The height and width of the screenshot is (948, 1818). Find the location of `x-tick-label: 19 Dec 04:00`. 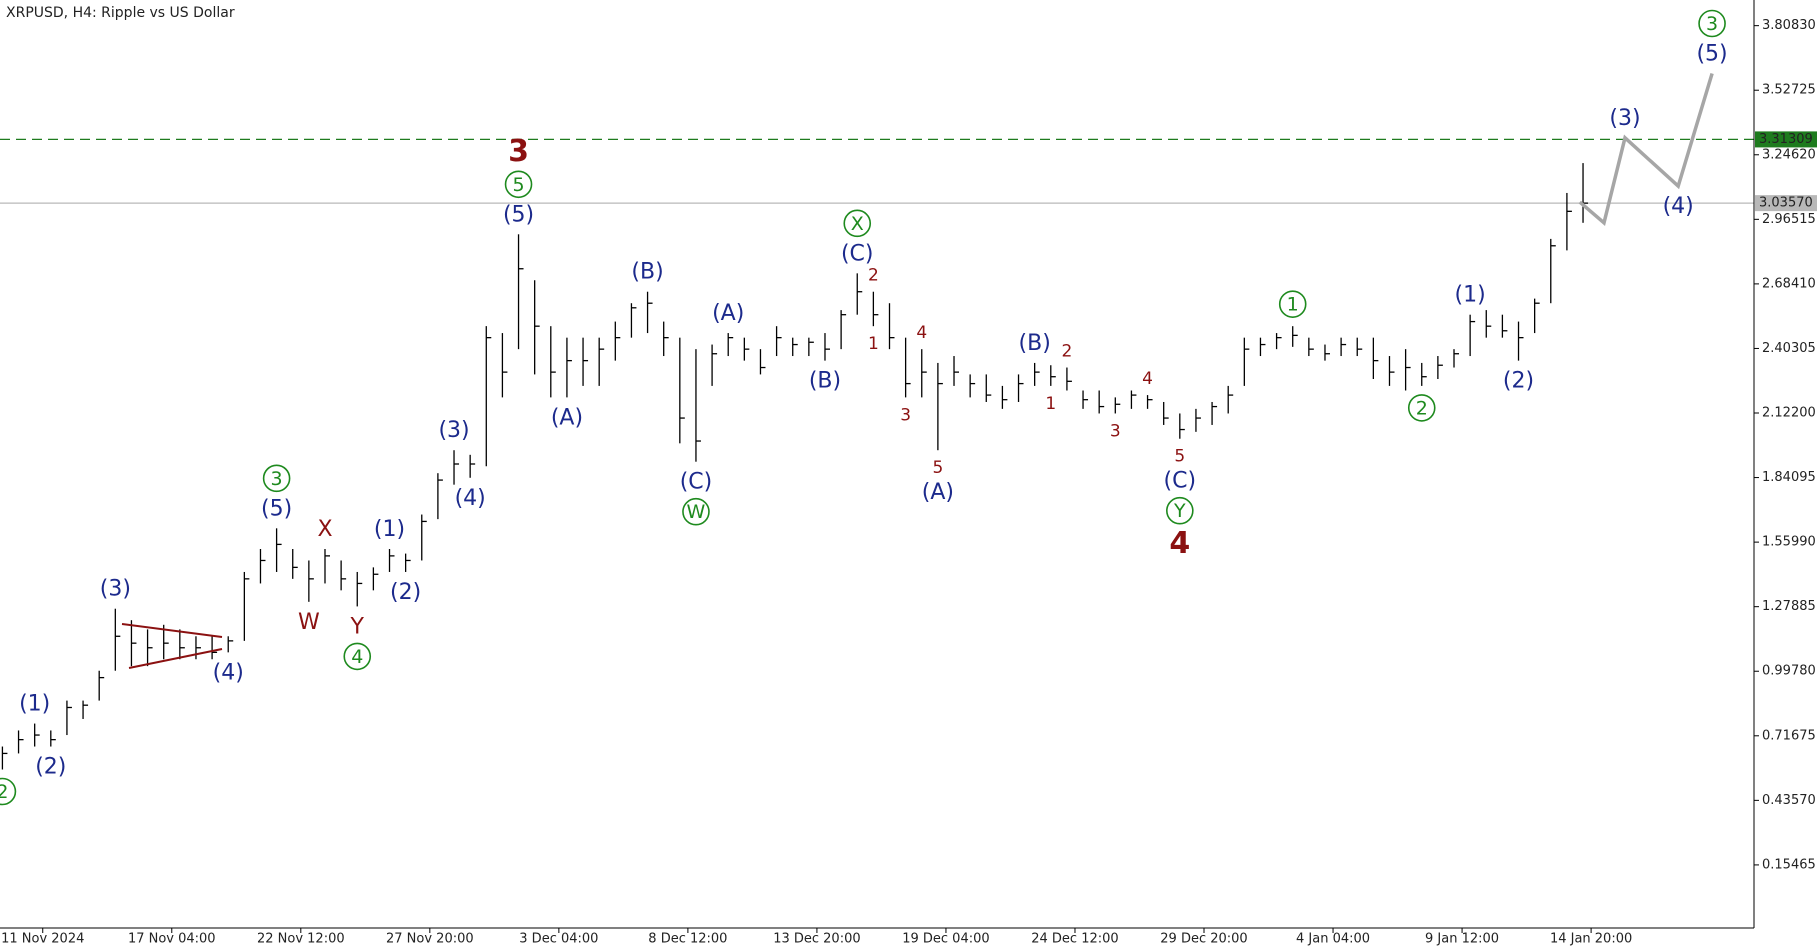

x-tick-label: 19 Dec 04:00 is located at coordinates (945, 939).